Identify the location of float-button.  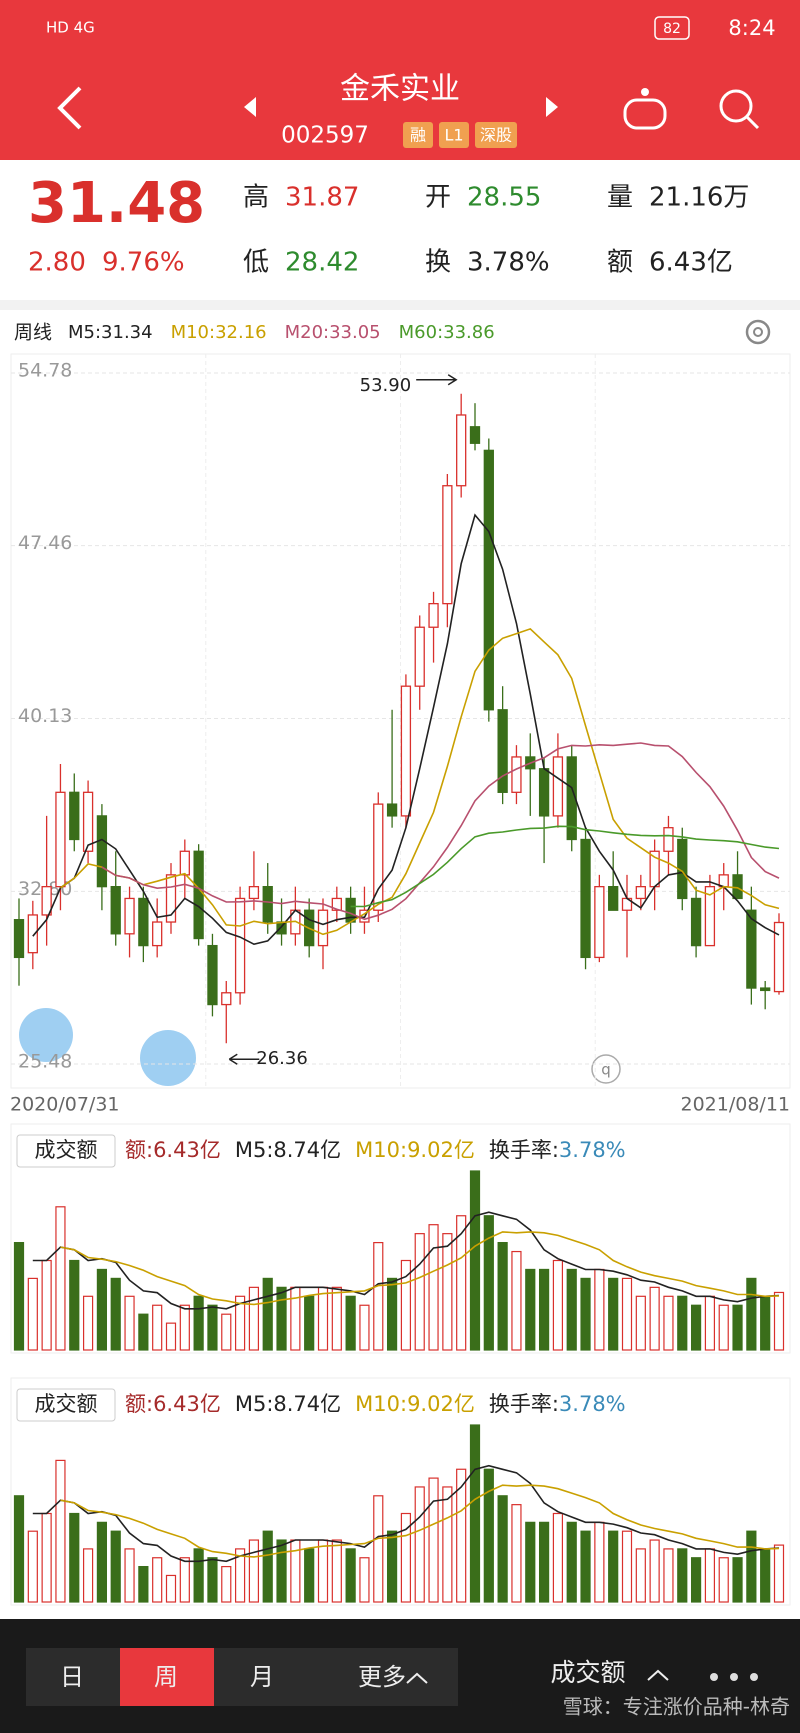
(46, 1035).